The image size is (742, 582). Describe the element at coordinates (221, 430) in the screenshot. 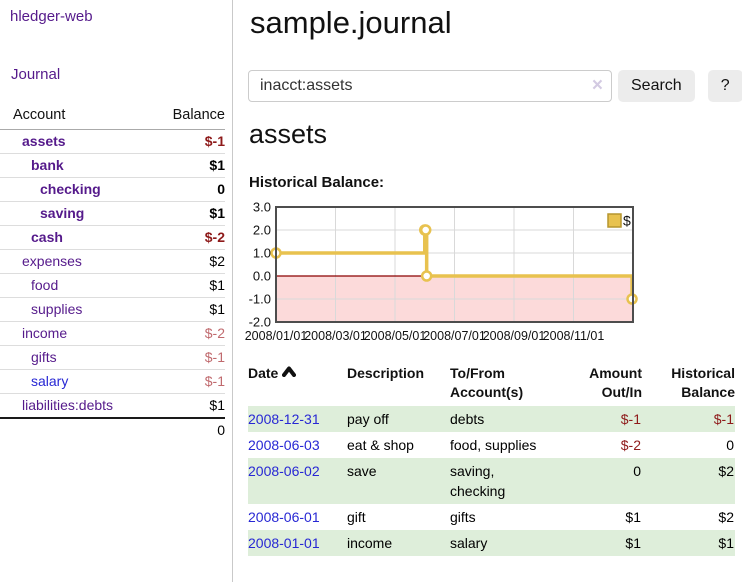

I see `total-balance: 0` at that location.